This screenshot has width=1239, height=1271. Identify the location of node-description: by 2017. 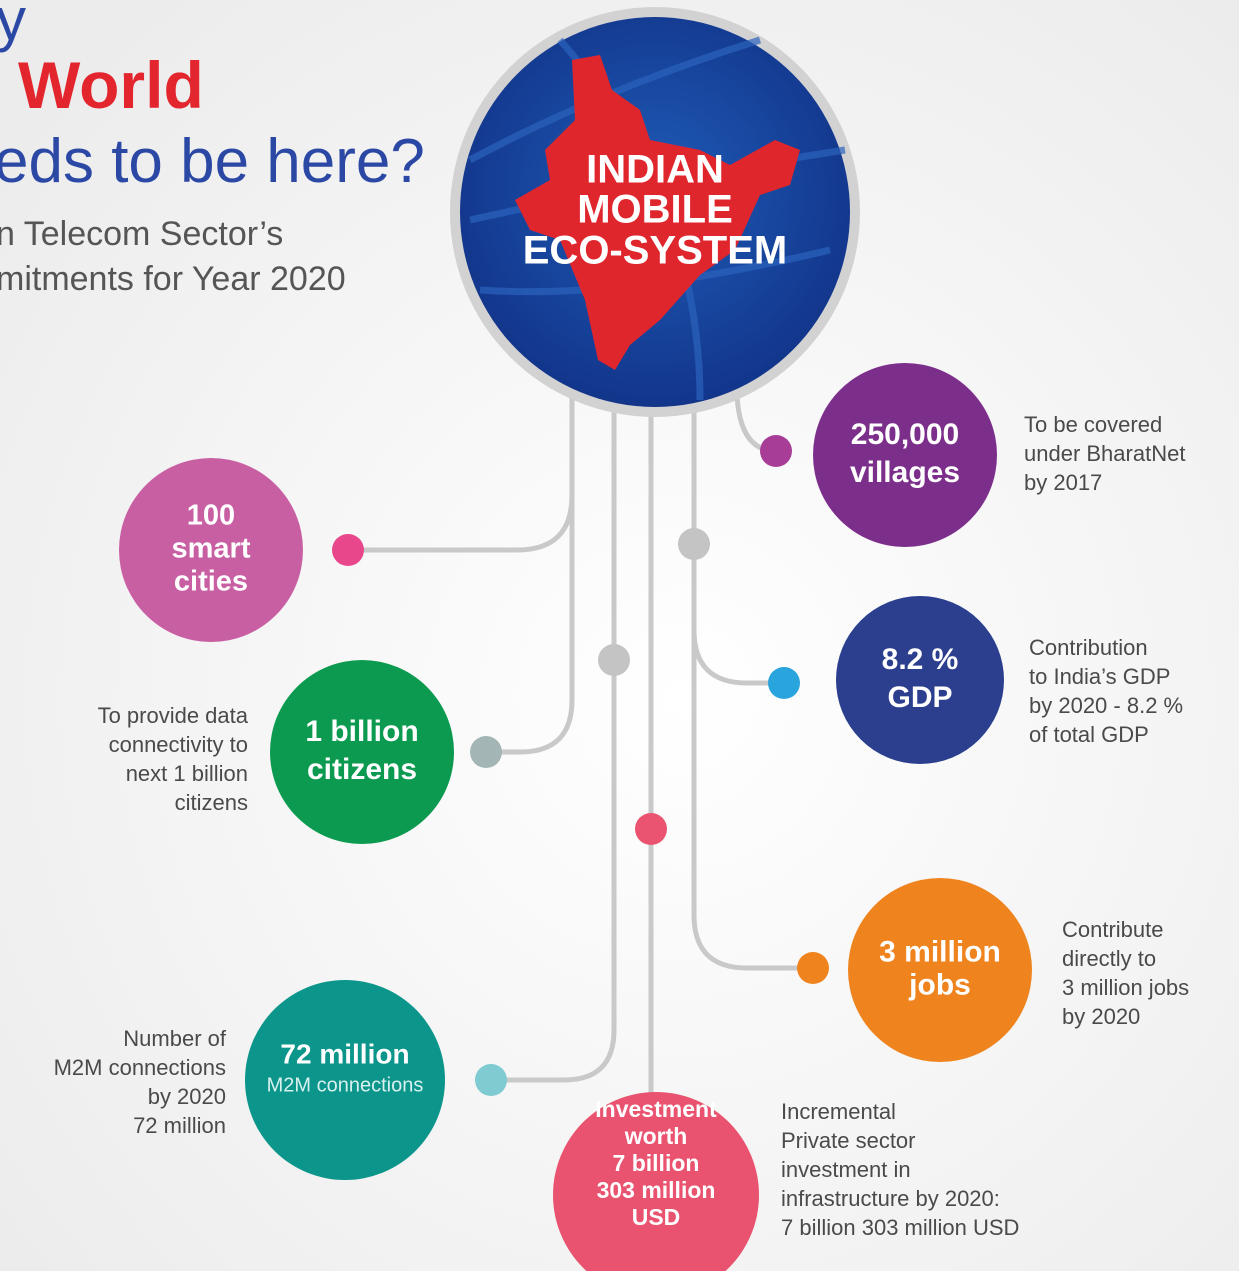
(1063, 482).